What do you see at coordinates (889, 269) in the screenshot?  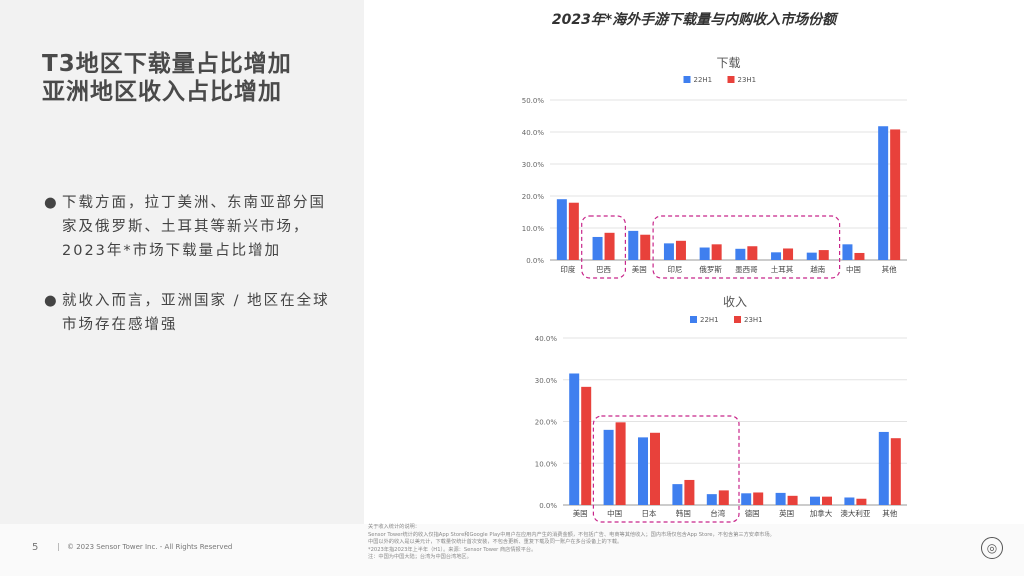 I see `x-tick-label-0-9: 其他` at bounding box center [889, 269].